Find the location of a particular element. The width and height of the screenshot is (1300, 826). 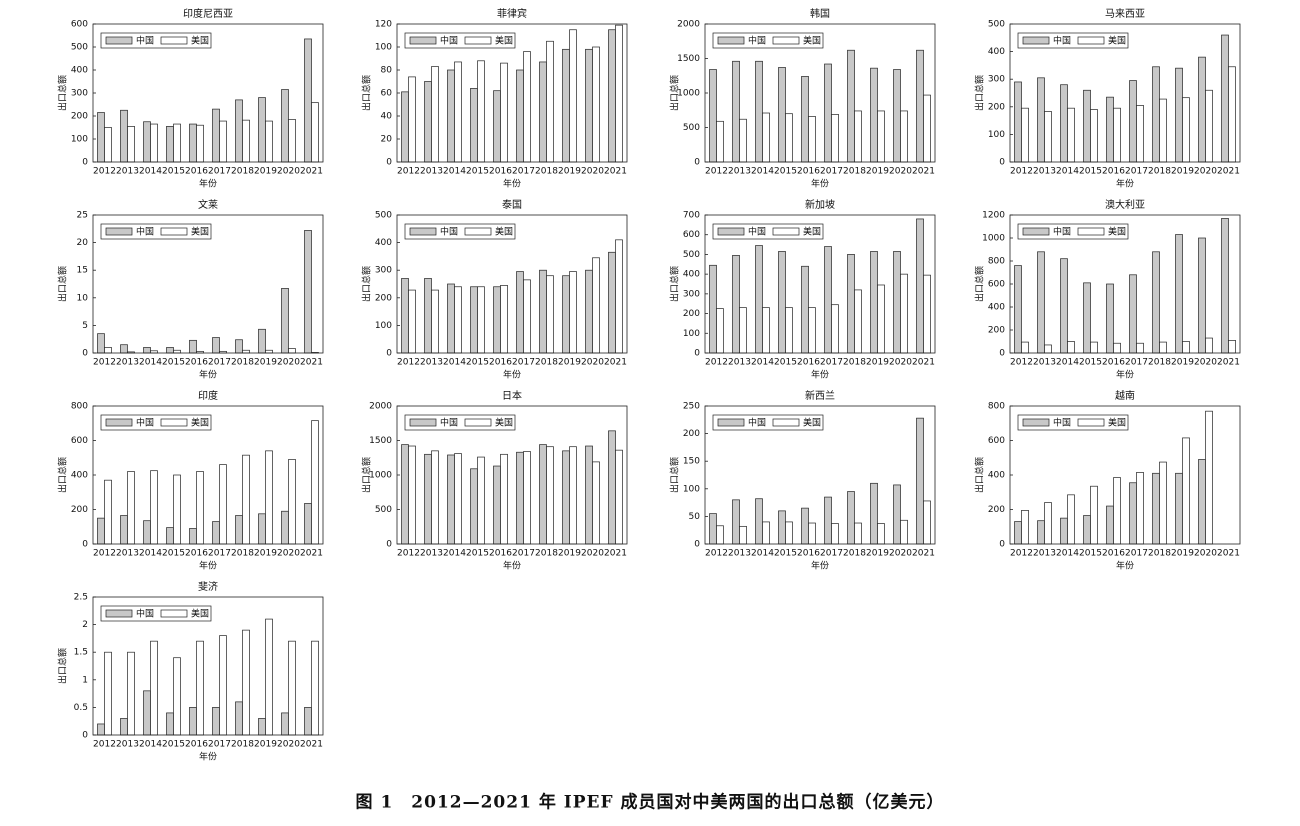

y-tick-label: 10 is located at coordinates (83, 298).